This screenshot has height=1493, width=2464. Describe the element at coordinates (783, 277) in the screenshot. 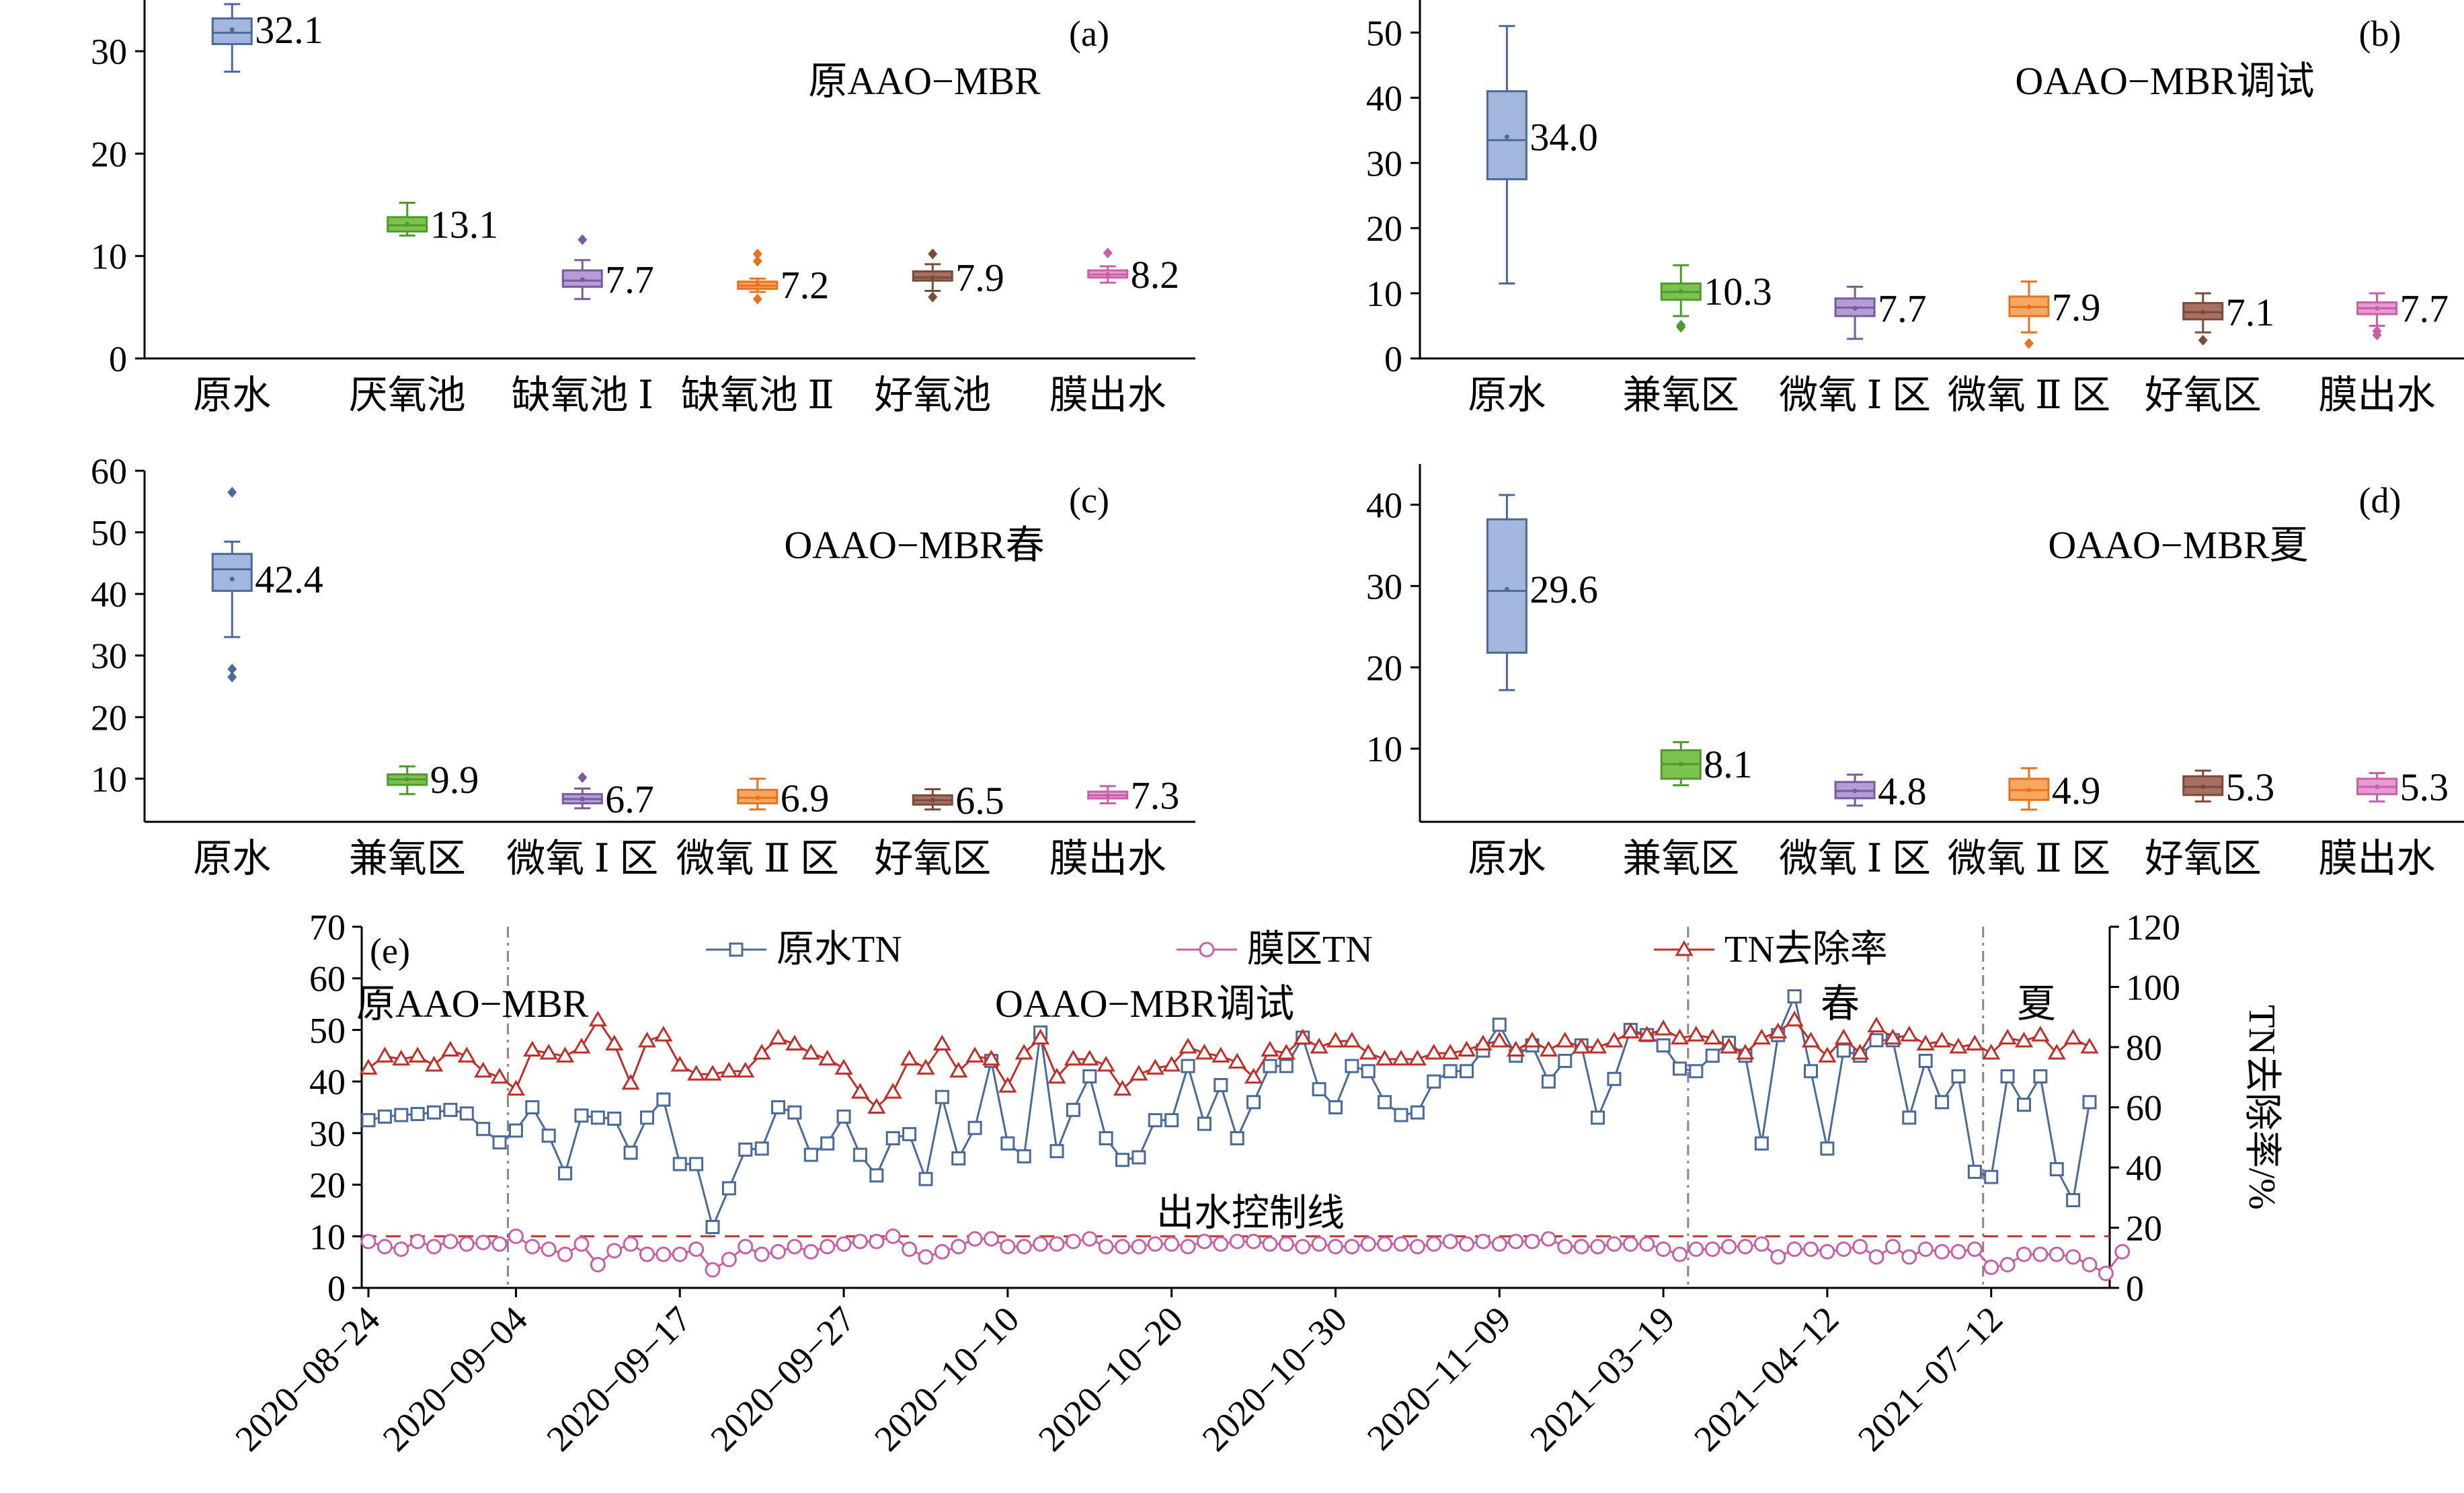

I see `box-3: 7.2` at that location.